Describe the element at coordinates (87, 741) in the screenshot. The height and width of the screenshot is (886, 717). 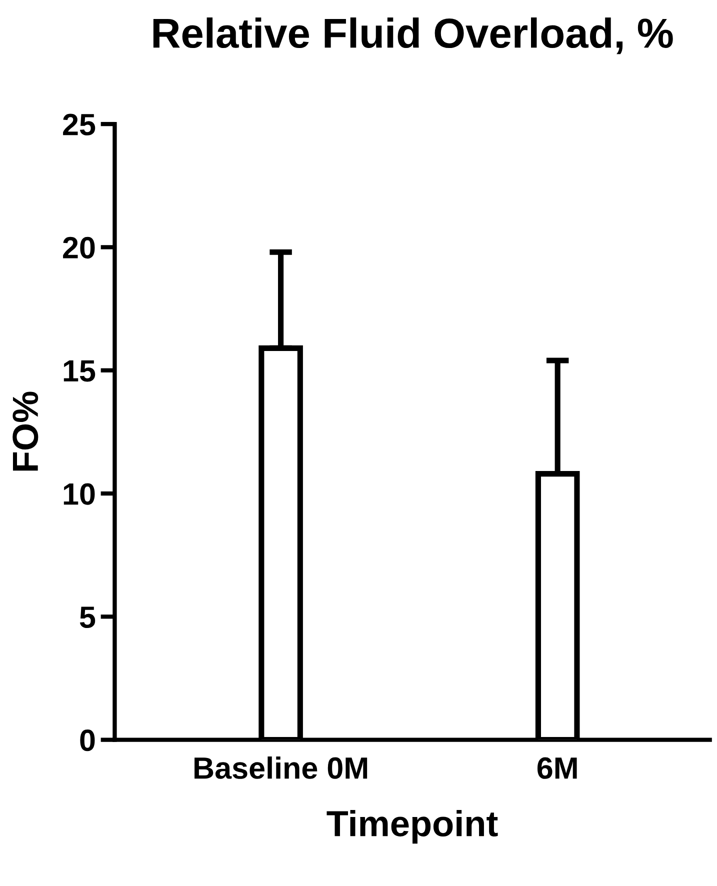
I see `y-tick-label: 0` at that location.